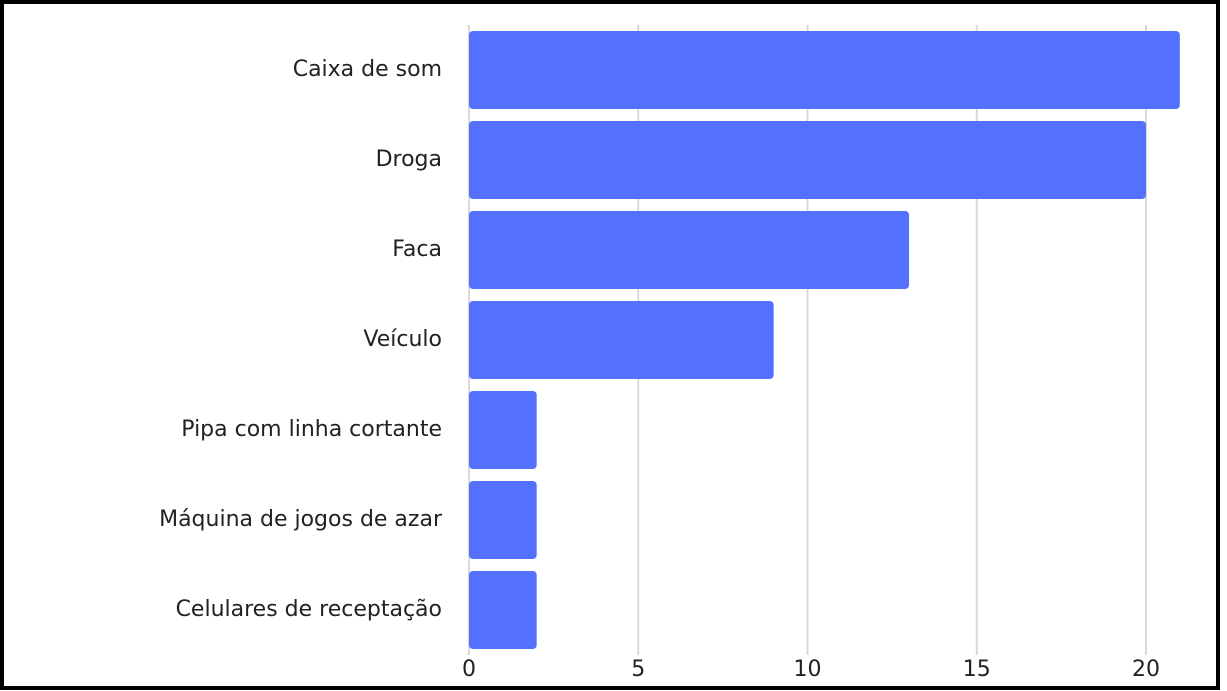 The image size is (1227, 691). I want to click on y-tick-label: Pipa com linha cortante, so click(311, 429).